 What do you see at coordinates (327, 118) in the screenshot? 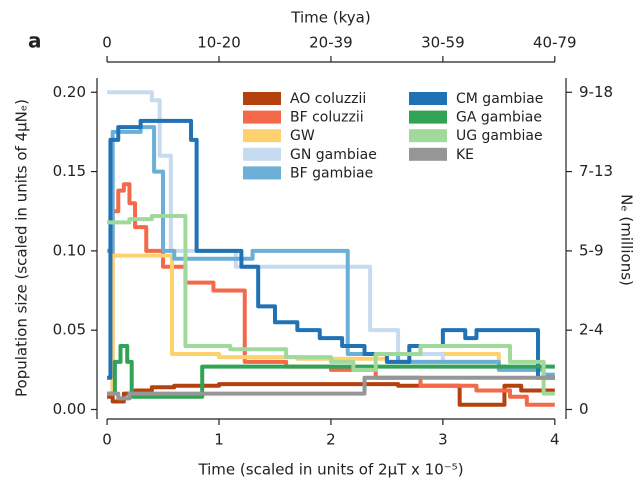
I see `legend-label: BF coluzzii` at bounding box center [327, 118].